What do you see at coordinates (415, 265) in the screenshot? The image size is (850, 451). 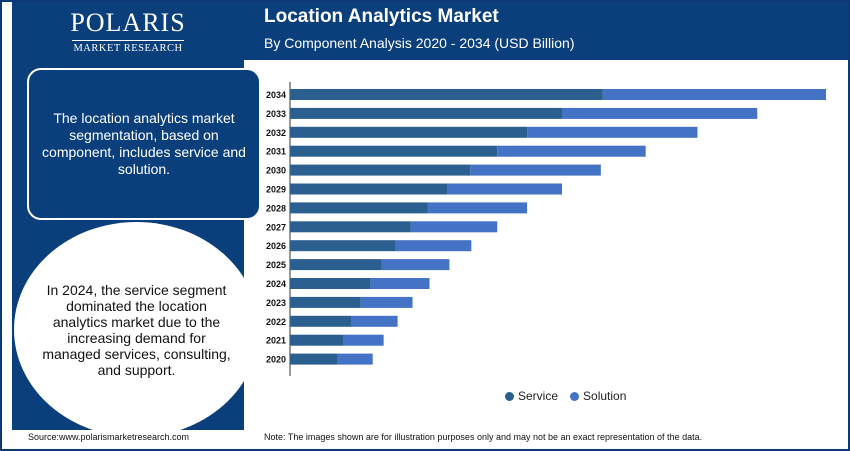 I see `bar-solution-2025` at bounding box center [415, 265].